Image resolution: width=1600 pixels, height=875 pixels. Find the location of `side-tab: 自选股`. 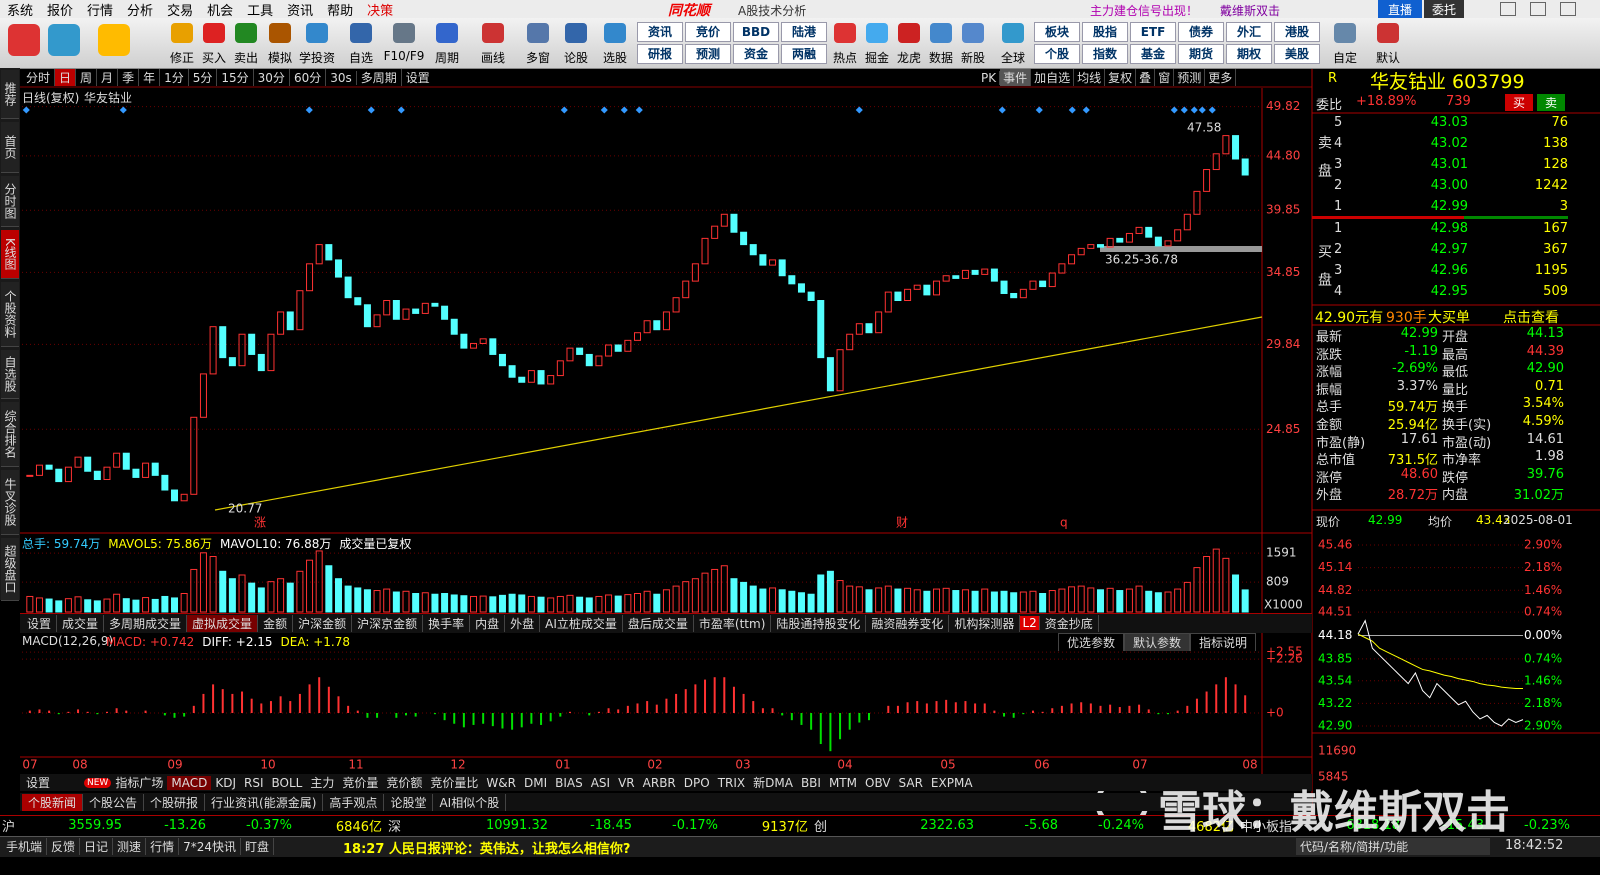

side-tab: 自选股 is located at coordinates (10, 374).